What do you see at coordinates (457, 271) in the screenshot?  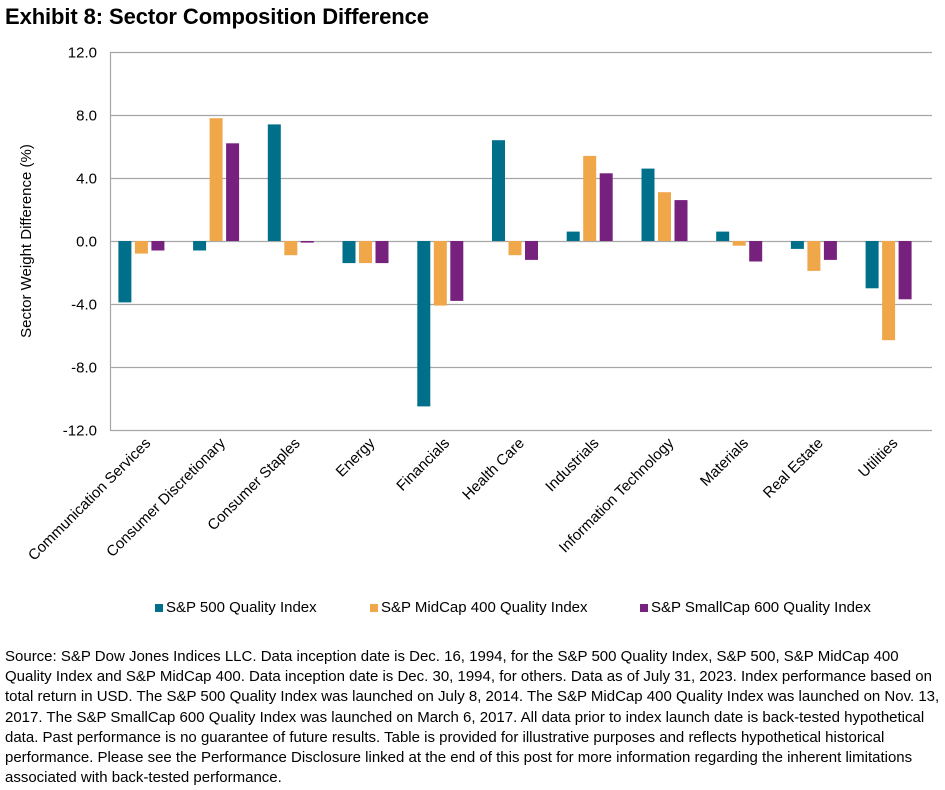 I see `bar-s-p-smallcap-600-quality-index-financials` at bounding box center [457, 271].